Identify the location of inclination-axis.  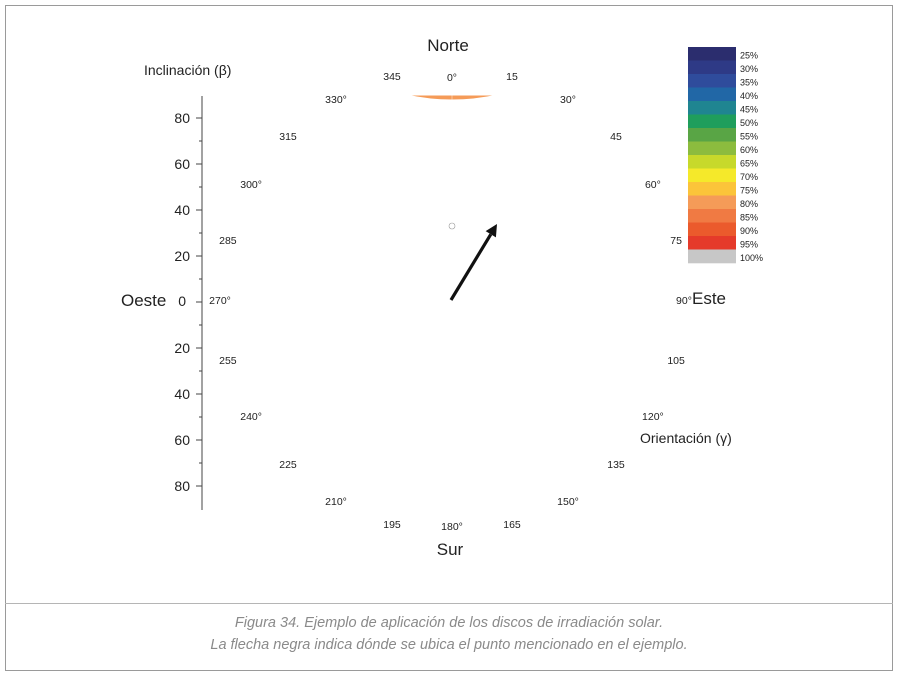
(199, 303).